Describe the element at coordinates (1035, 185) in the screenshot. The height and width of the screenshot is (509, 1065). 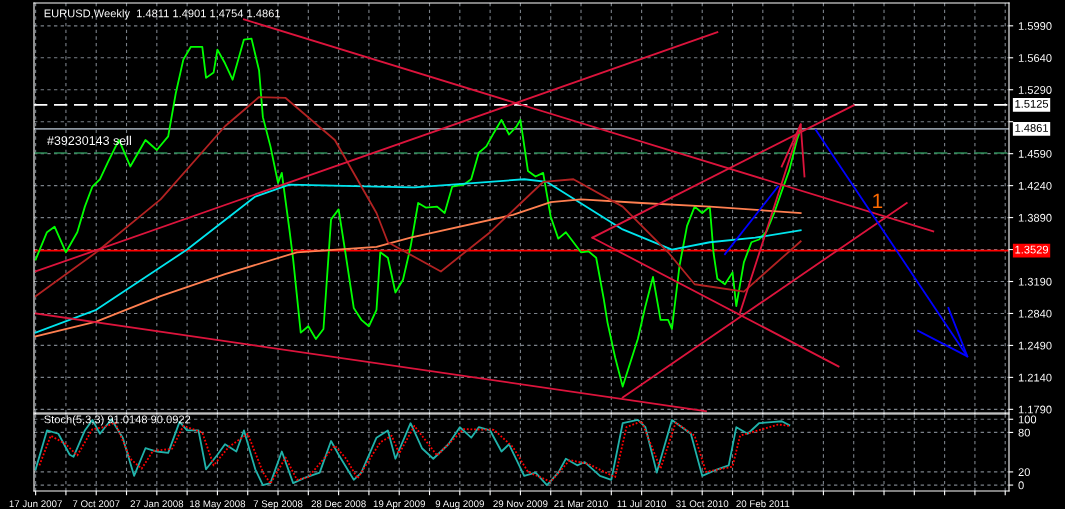
I see `y-tick-label: 1.4240` at that location.